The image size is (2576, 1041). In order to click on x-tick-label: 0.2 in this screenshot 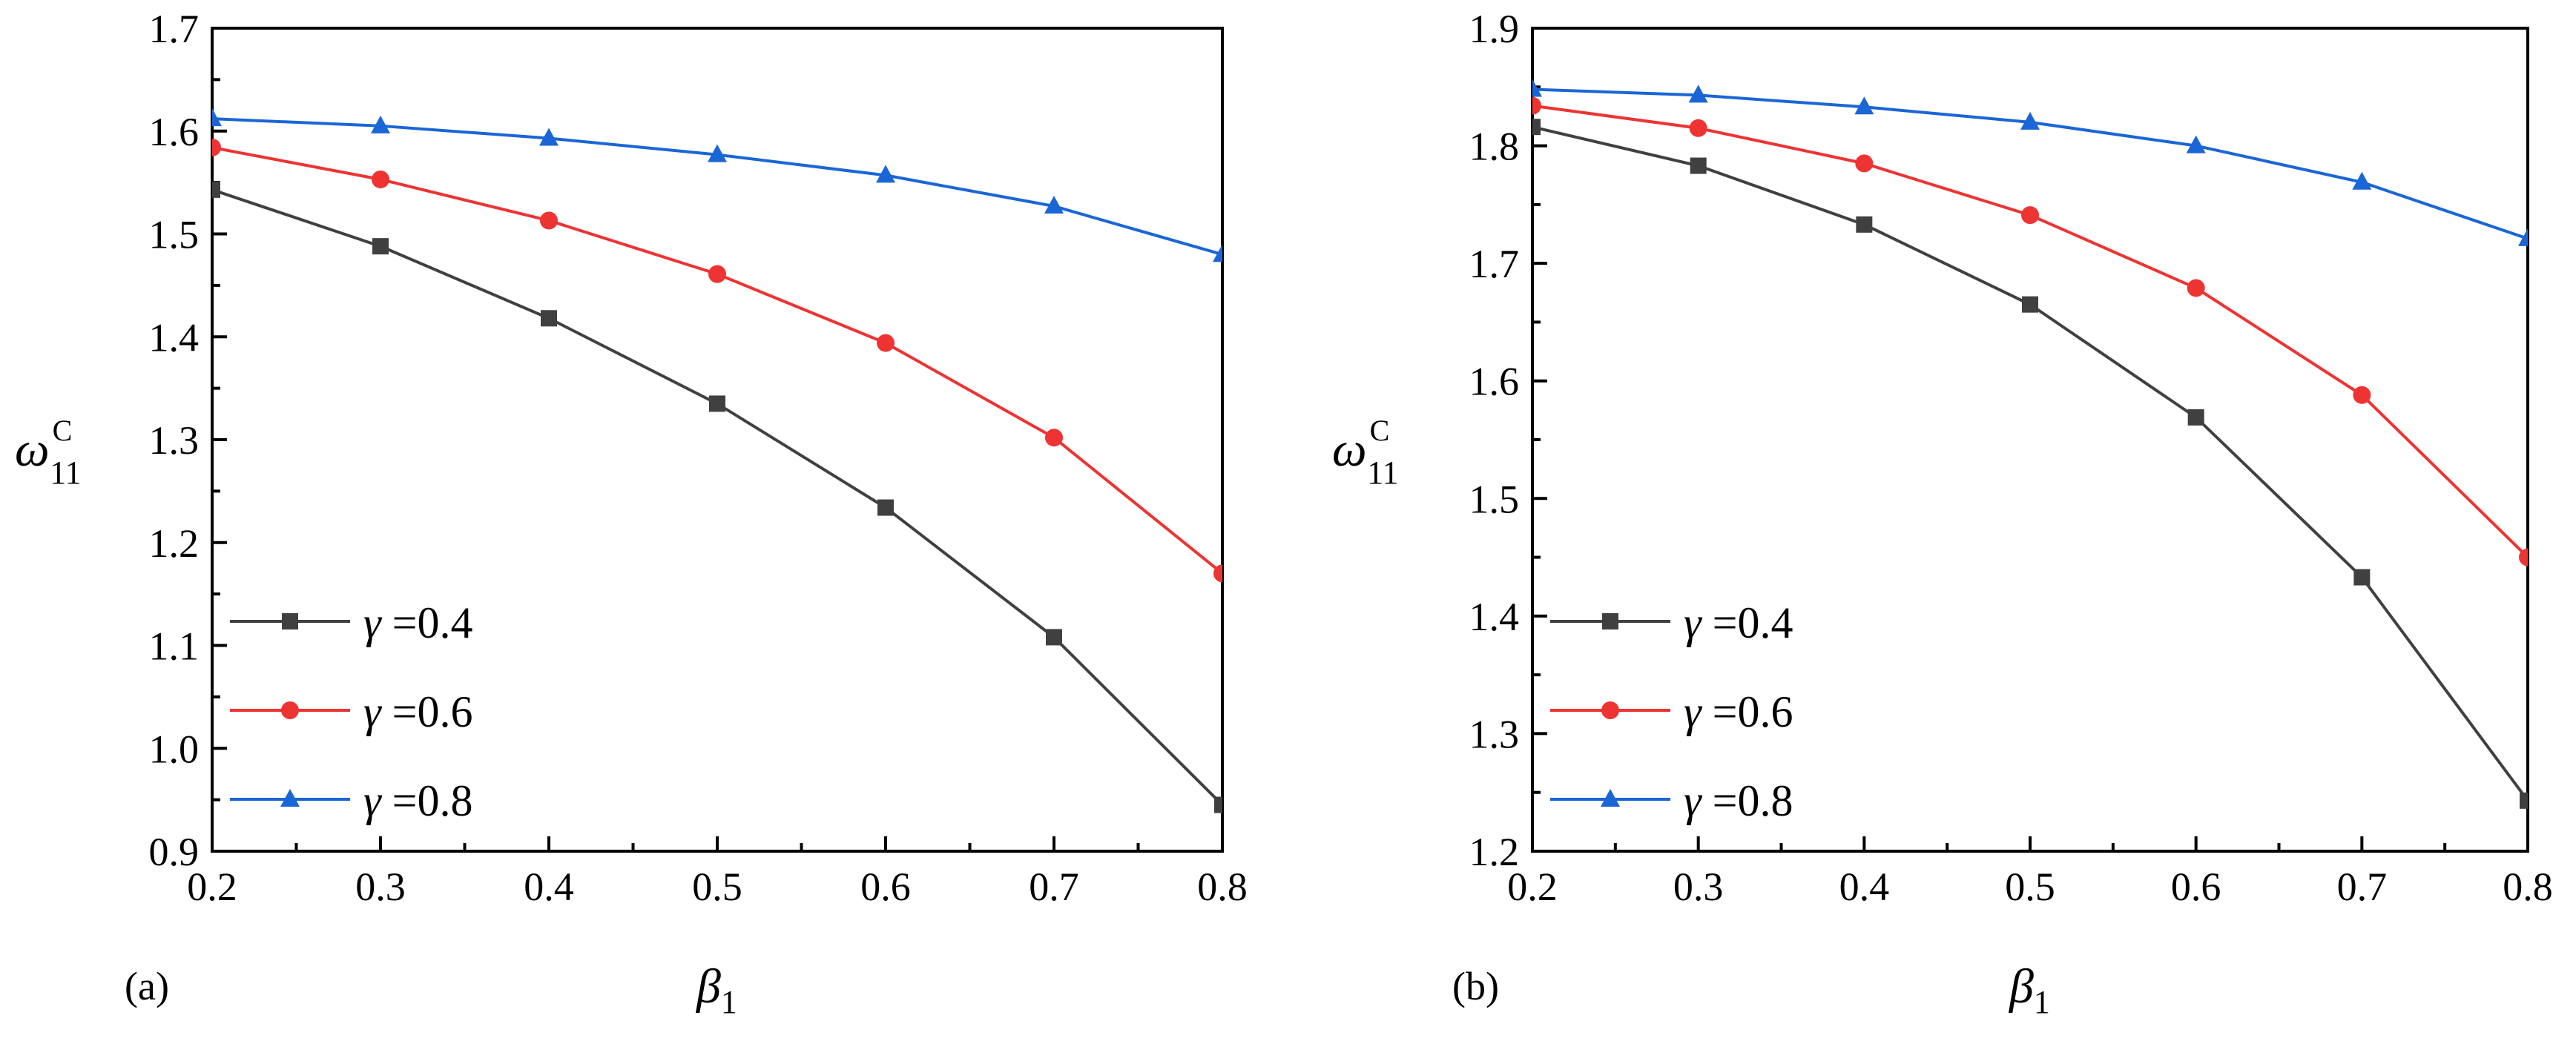, I will do `click(212, 887)`.